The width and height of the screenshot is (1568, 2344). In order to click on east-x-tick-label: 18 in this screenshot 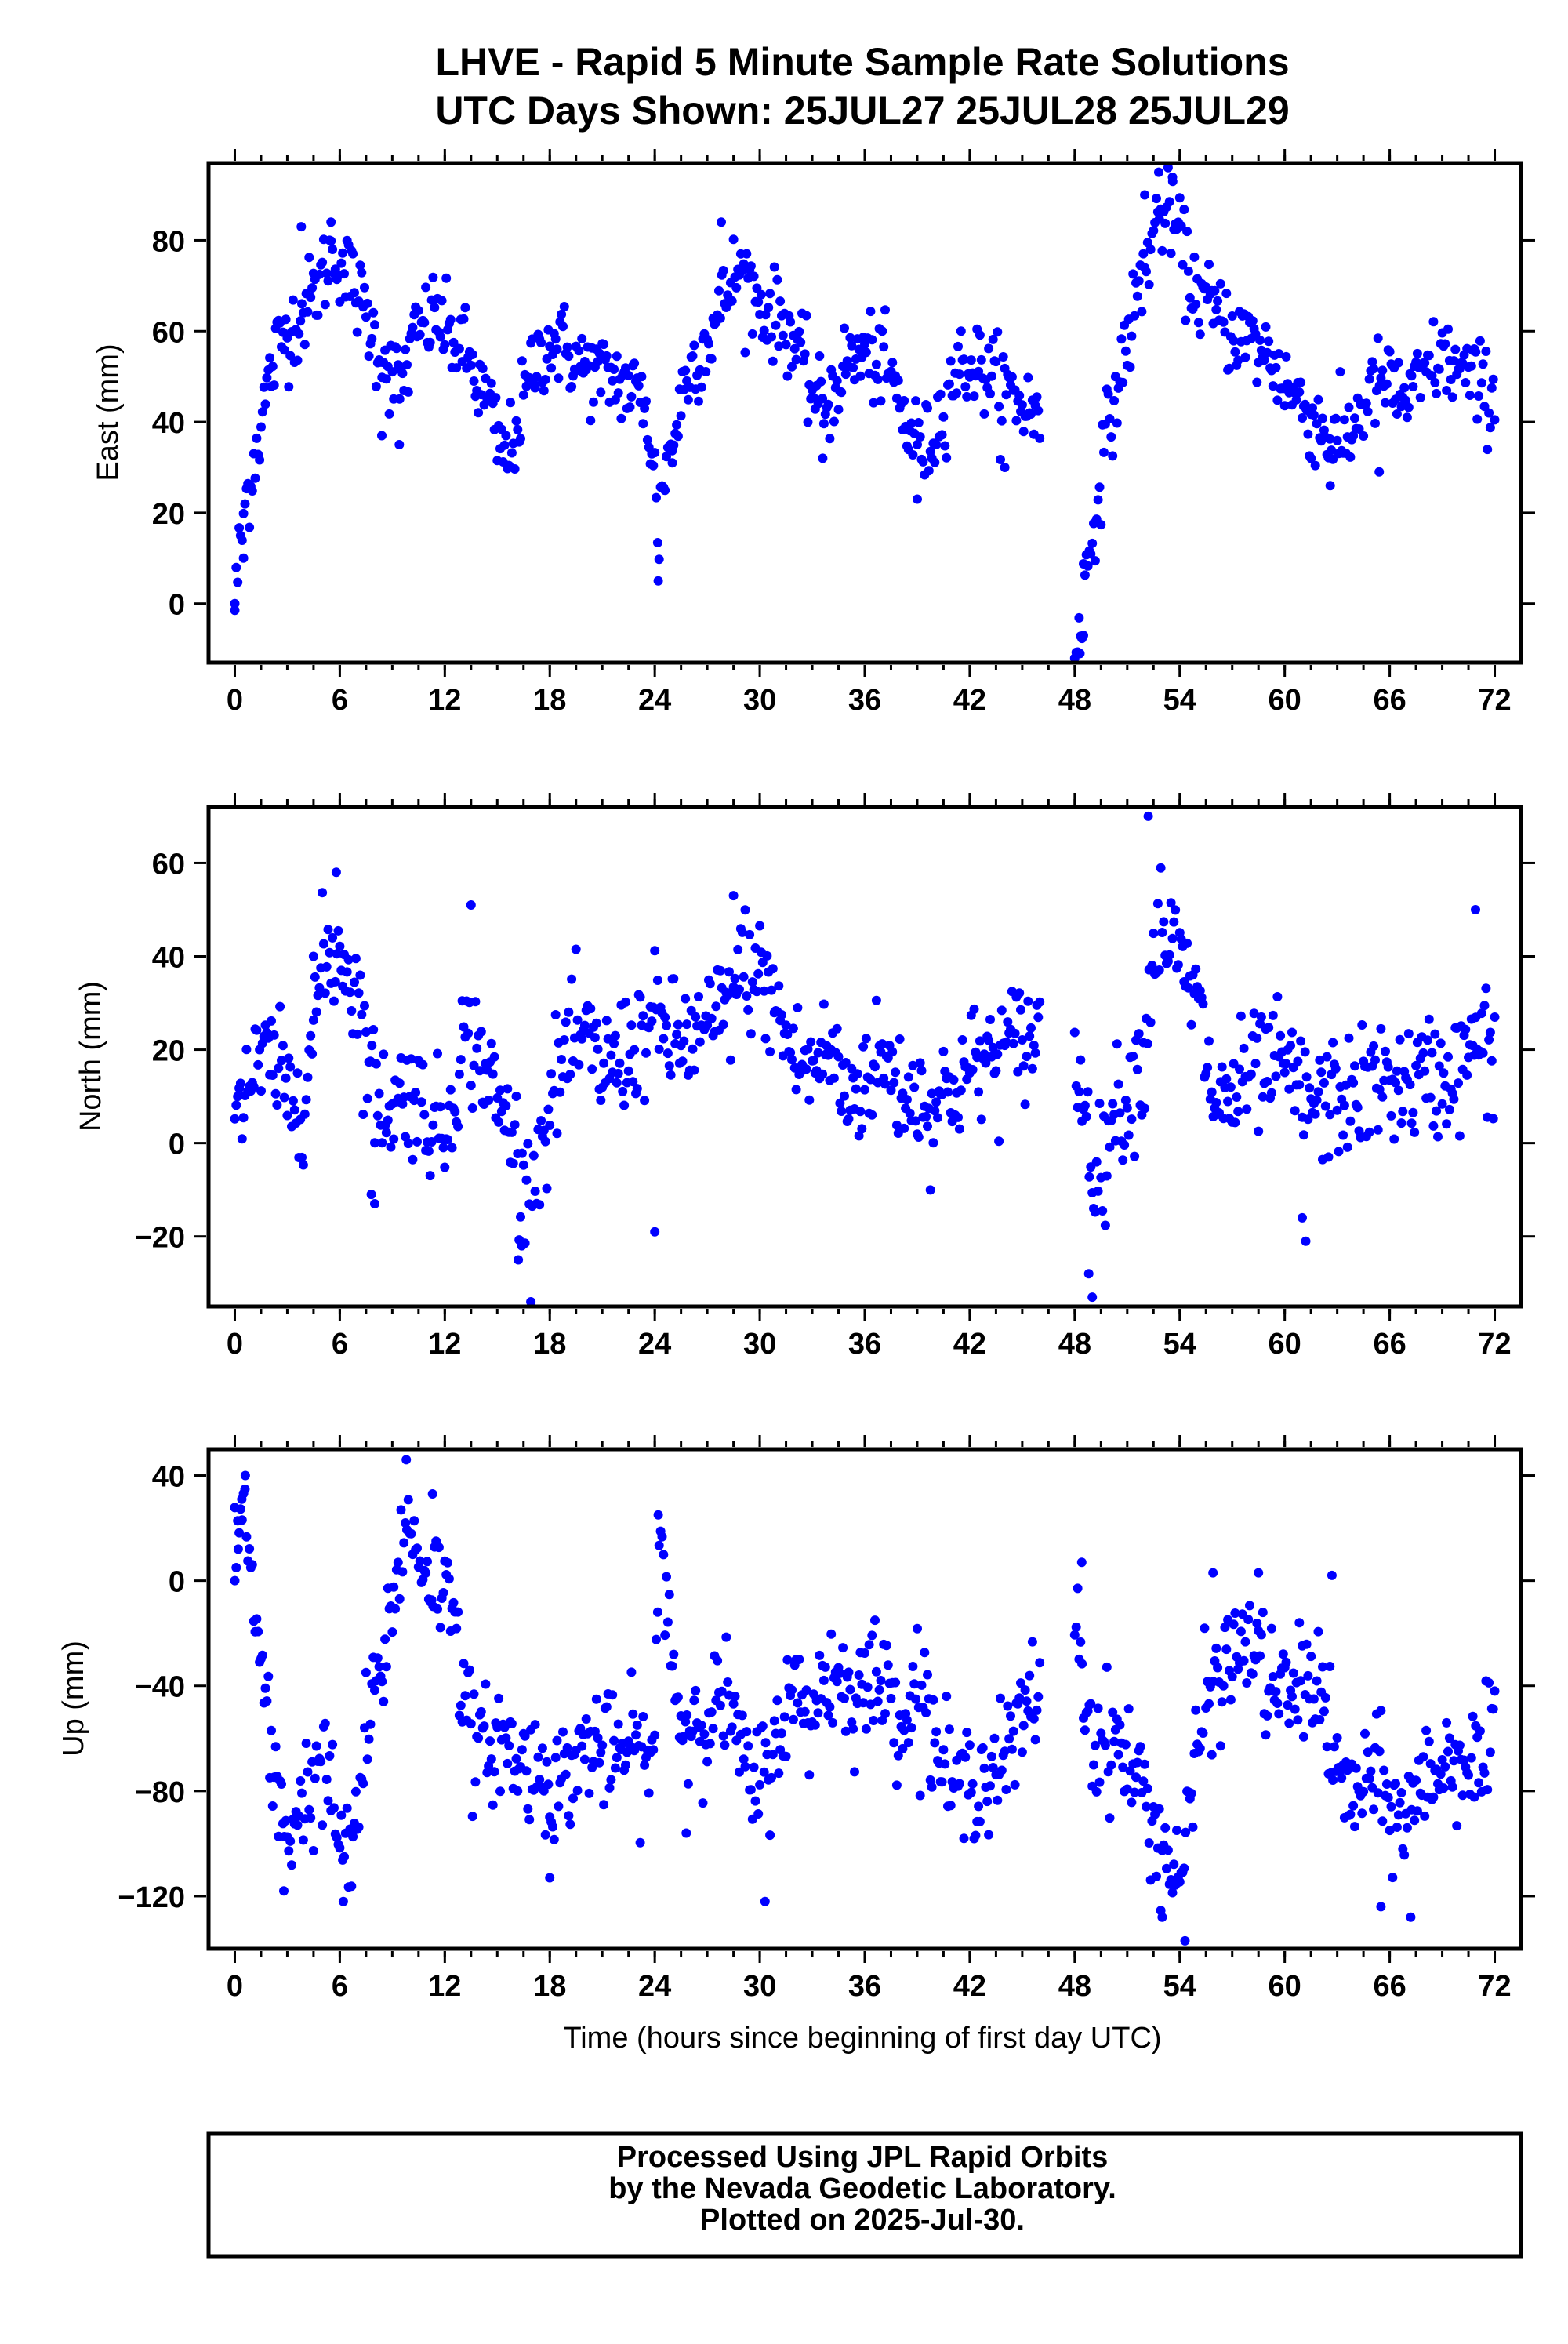, I will do `click(549, 700)`.